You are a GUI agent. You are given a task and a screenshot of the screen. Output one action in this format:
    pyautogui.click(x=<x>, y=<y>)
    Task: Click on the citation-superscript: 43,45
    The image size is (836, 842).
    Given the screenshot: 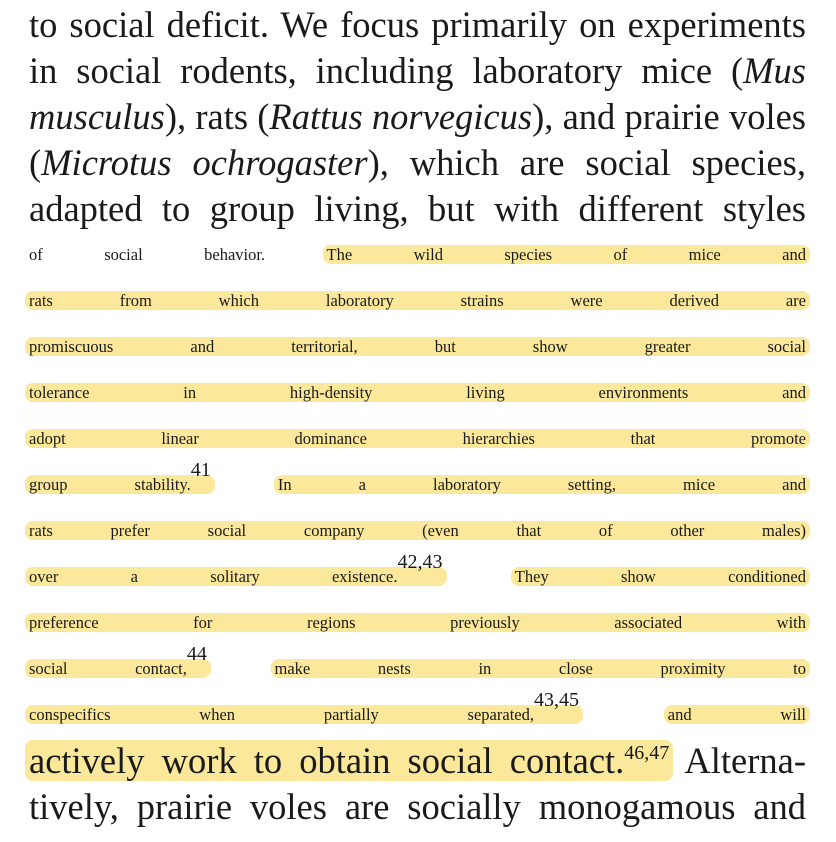 What is the action you would take?
    pyautogui.click(x=556, y=700)
    